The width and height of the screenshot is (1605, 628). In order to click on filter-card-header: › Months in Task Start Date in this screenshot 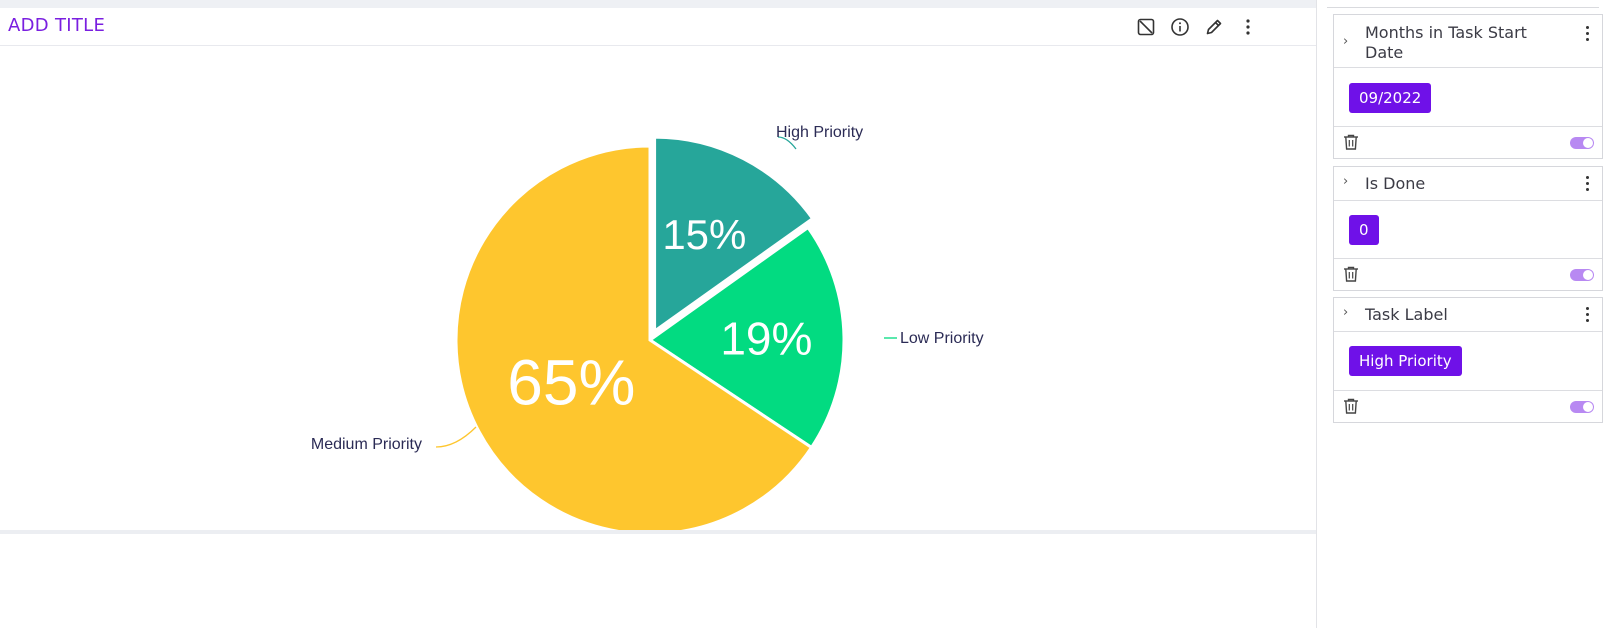, I will do `click(1468, 41)`.